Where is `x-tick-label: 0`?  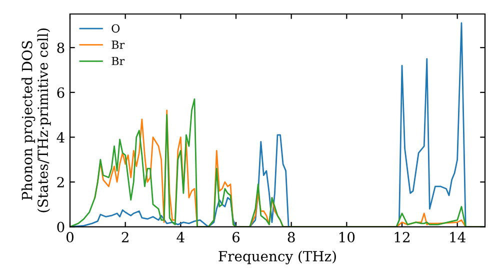
x-tick-label: 0 is located at coordinates (70, 237).